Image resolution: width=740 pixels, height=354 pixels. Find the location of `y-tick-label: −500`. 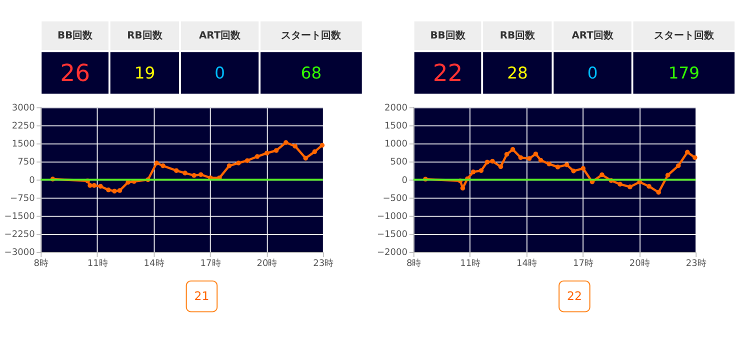

y-tick-label: −500 is located at coordinates (395, 199).